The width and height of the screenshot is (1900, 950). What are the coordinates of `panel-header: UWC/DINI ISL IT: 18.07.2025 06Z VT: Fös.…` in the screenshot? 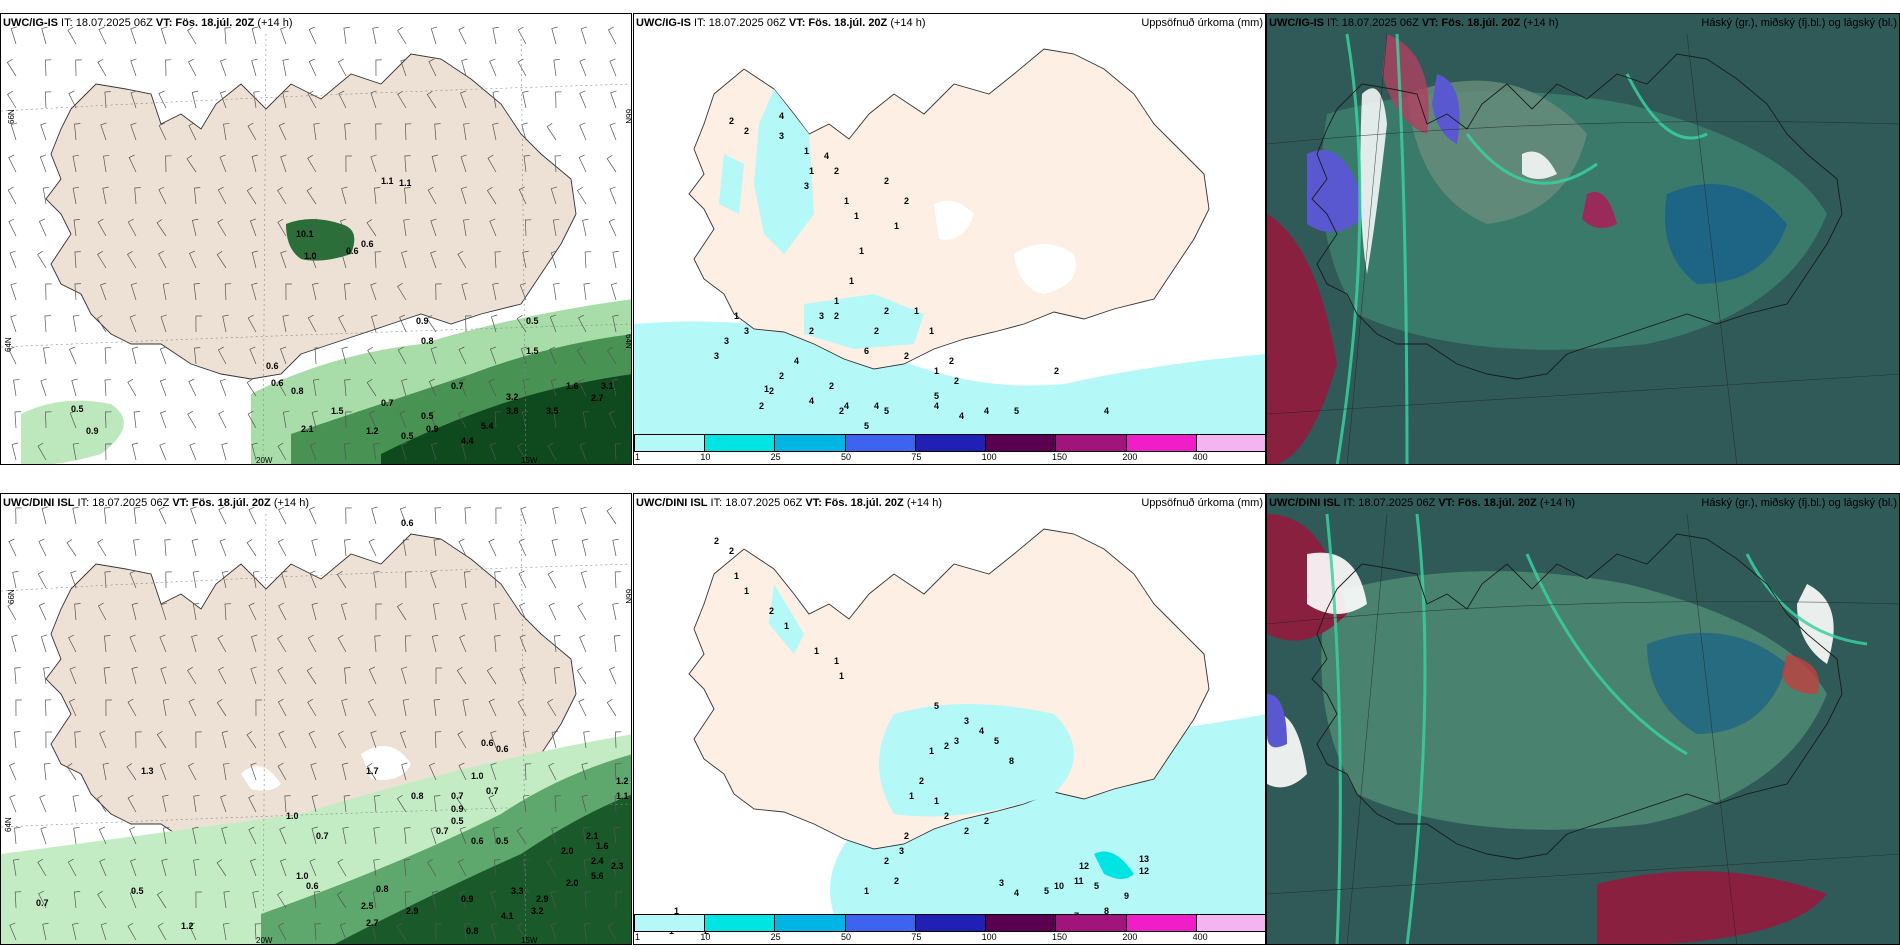 It's located at (789, 503).